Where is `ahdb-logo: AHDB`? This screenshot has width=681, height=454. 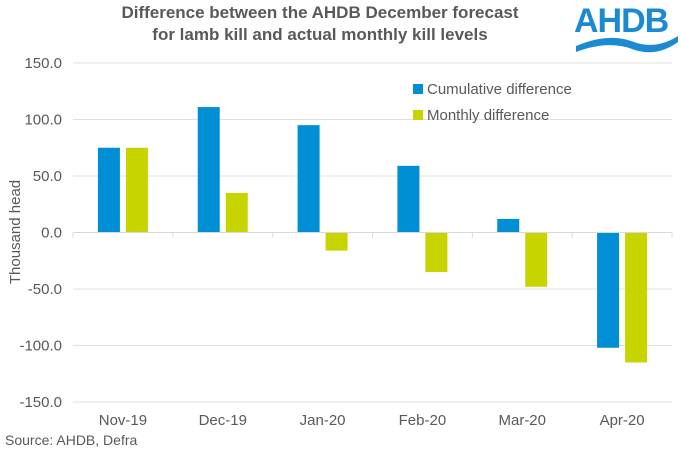 ahdb-logo: AHDB is located at coordinates (626, 30).